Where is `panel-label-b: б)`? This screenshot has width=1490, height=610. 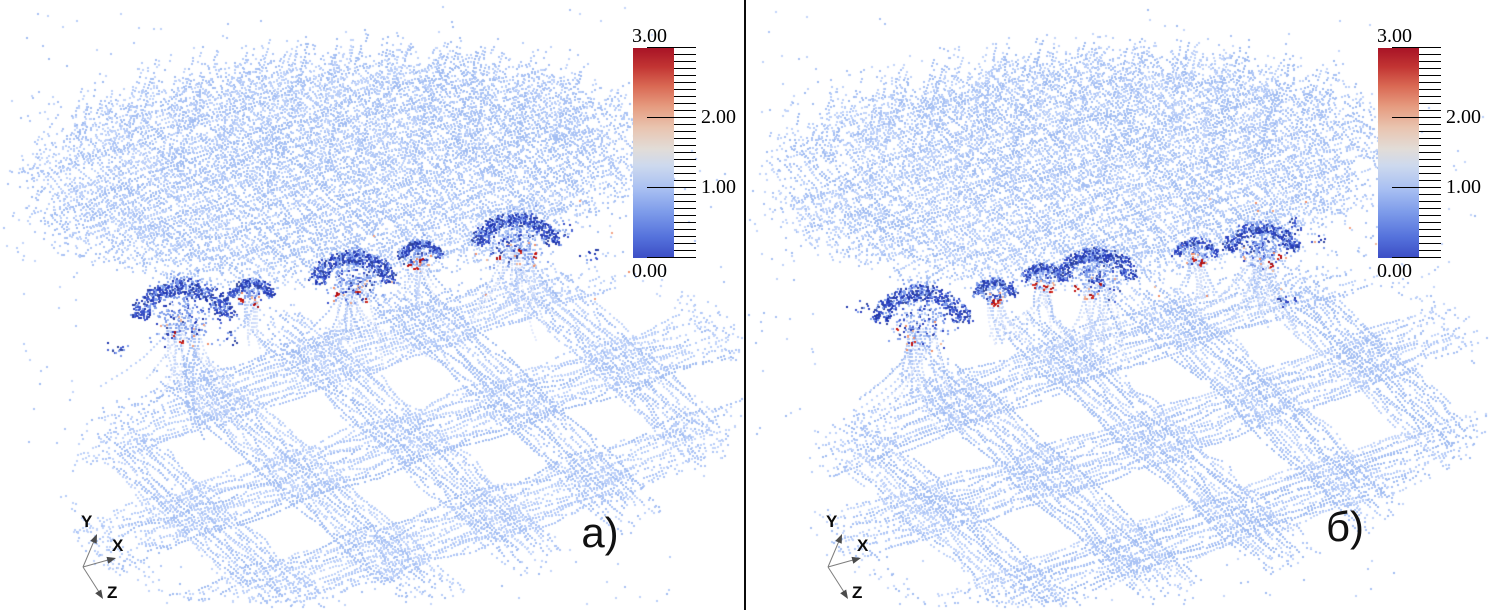
panel-label-b: б) is located at coordinates (1345, 526).